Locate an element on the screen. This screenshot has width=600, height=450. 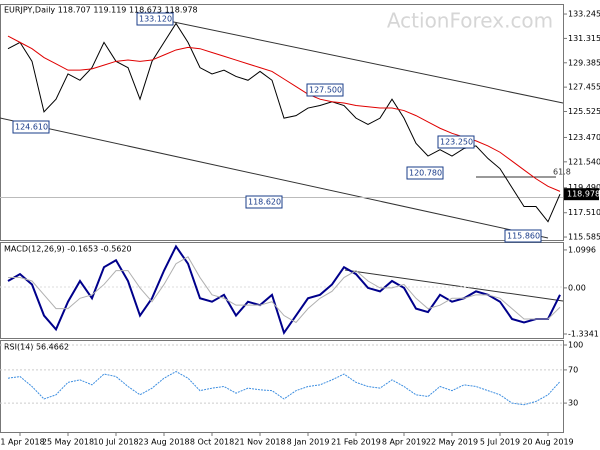
annotation: 123.250 is located at coordinates (456, 142).